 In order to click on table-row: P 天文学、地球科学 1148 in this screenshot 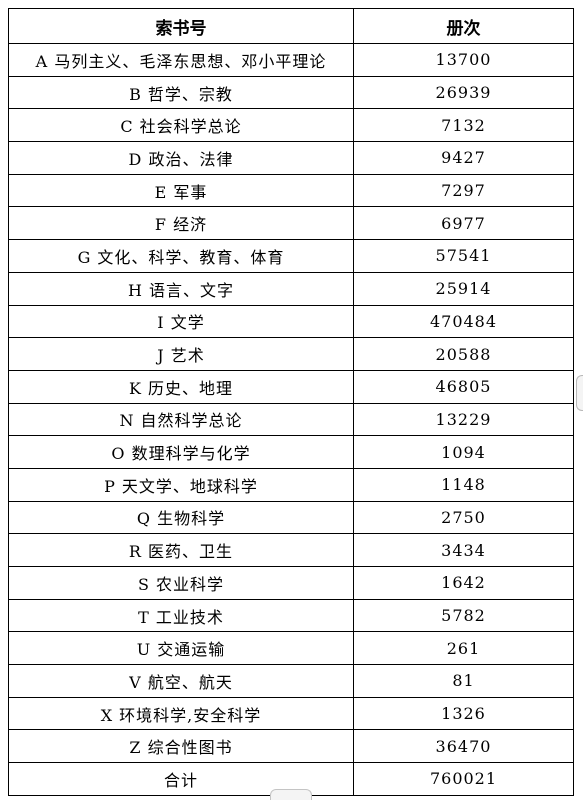, I will do `click(291, 484)`.